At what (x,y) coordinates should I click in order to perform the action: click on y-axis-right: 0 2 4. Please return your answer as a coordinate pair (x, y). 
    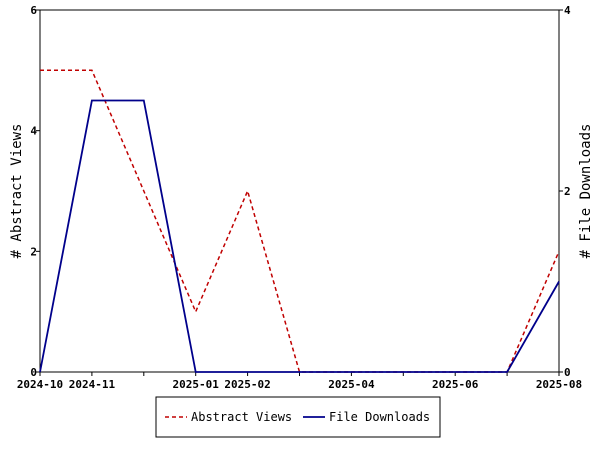
    Looking at the image, I should click on (565, 191).